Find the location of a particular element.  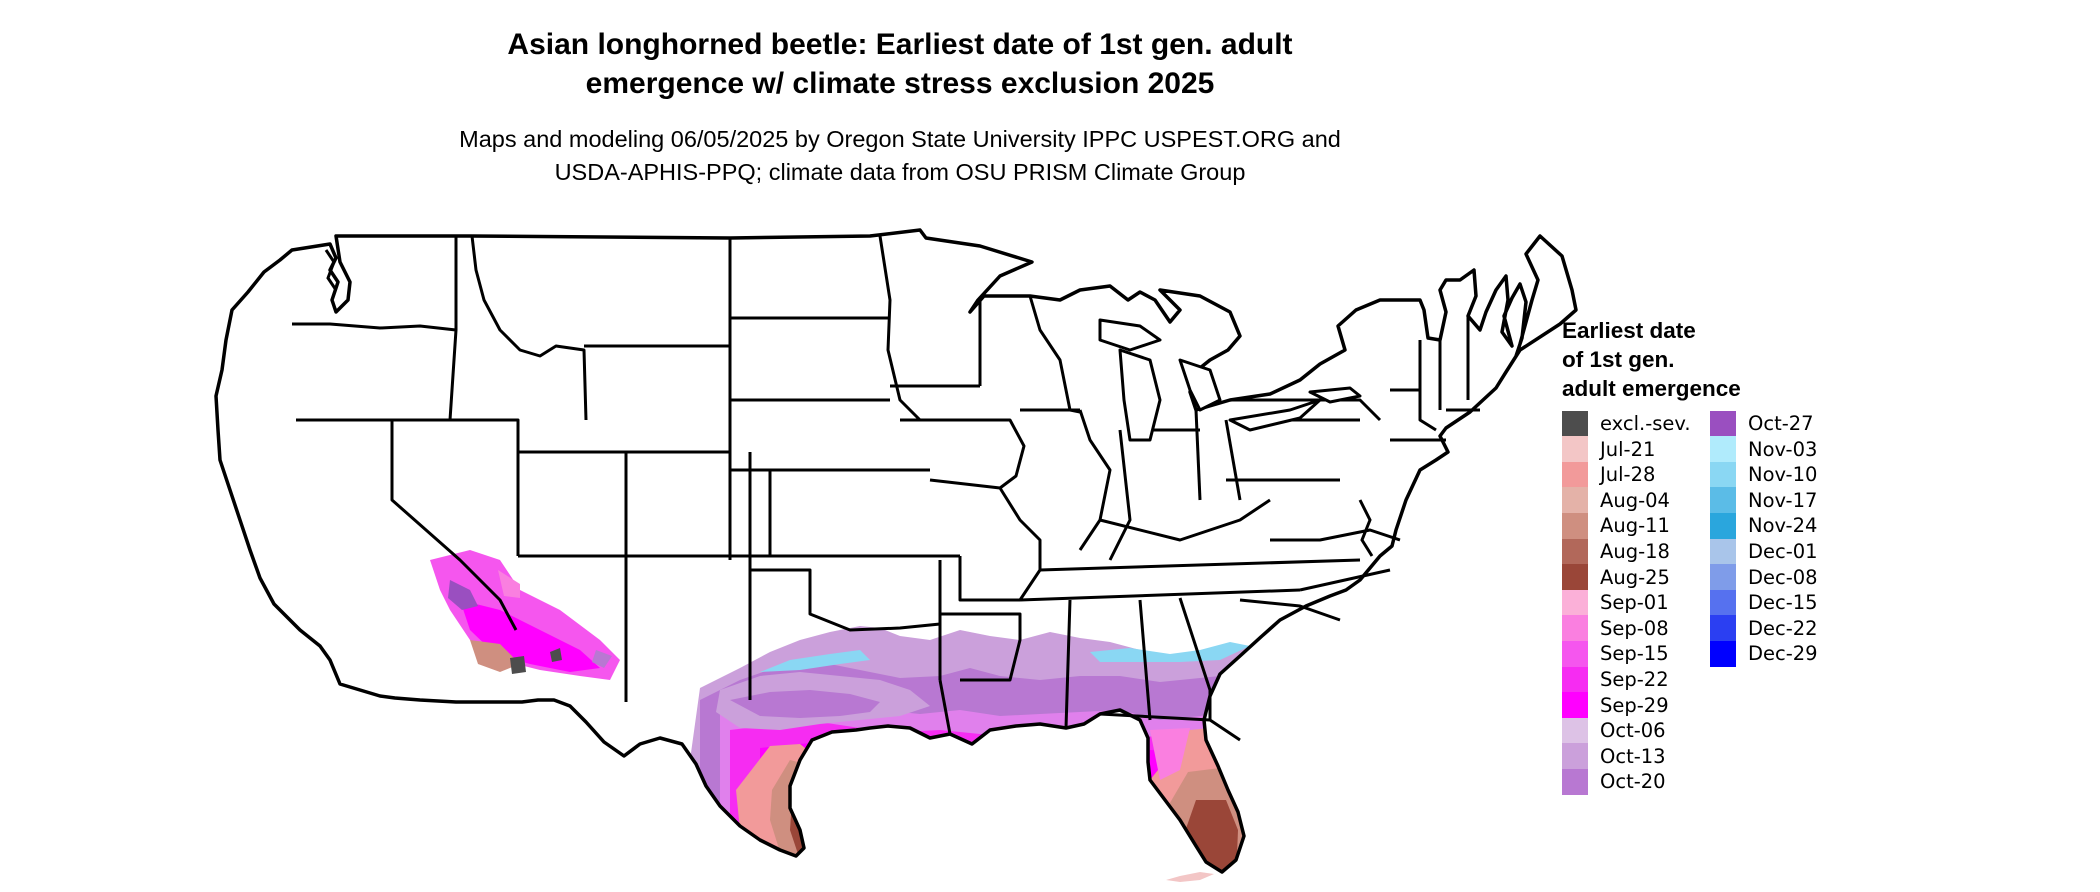

legend-item: Oct-20 is located at coordinates (1614, 781).